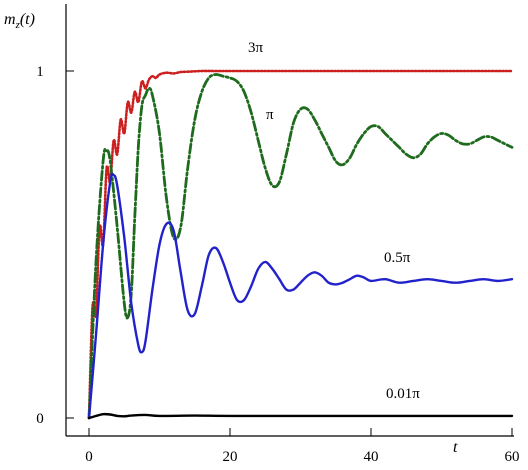 This screenshot has width=528, height=470. I want to click on series-label-1: π, so click(270, 115).